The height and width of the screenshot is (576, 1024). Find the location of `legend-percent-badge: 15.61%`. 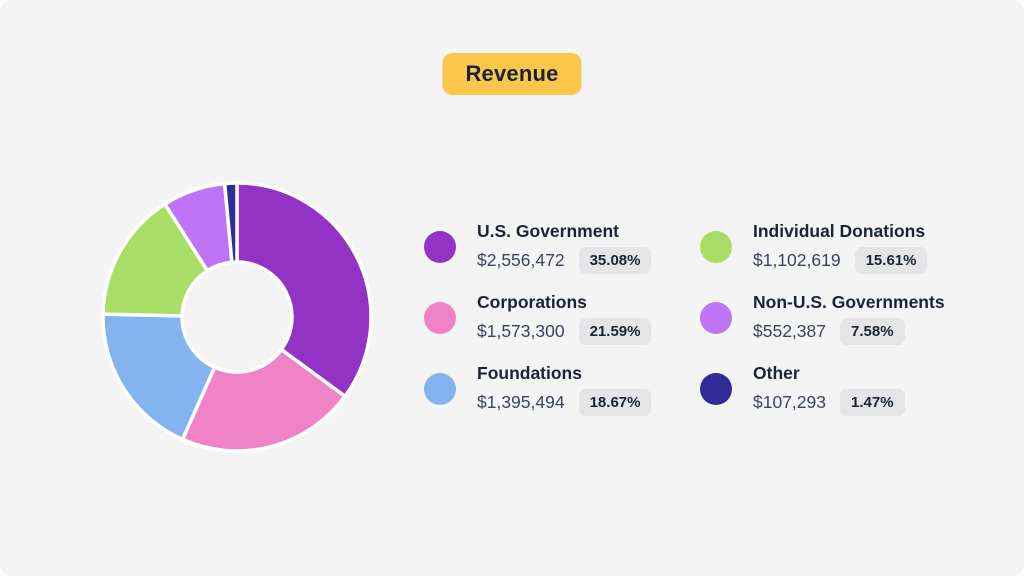

legend-percent-badge: 15.61% is located at coordinates (891, 260).